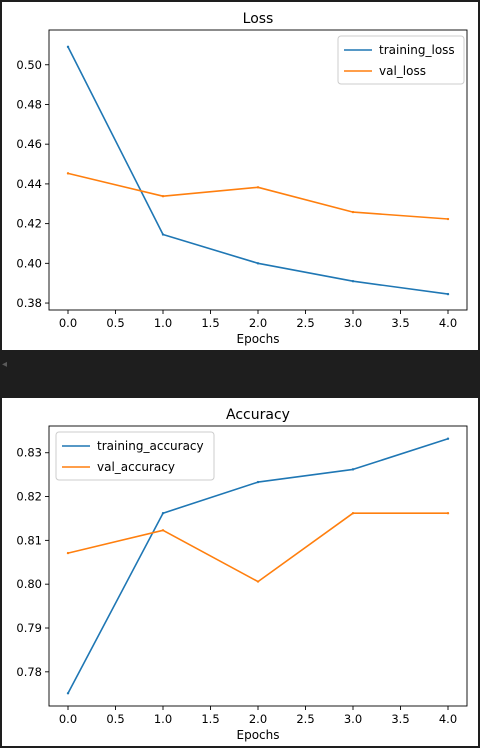  Describe the element at coordinates (258, 196) in the screenshot. I see `series-line-val_loss` at that location.